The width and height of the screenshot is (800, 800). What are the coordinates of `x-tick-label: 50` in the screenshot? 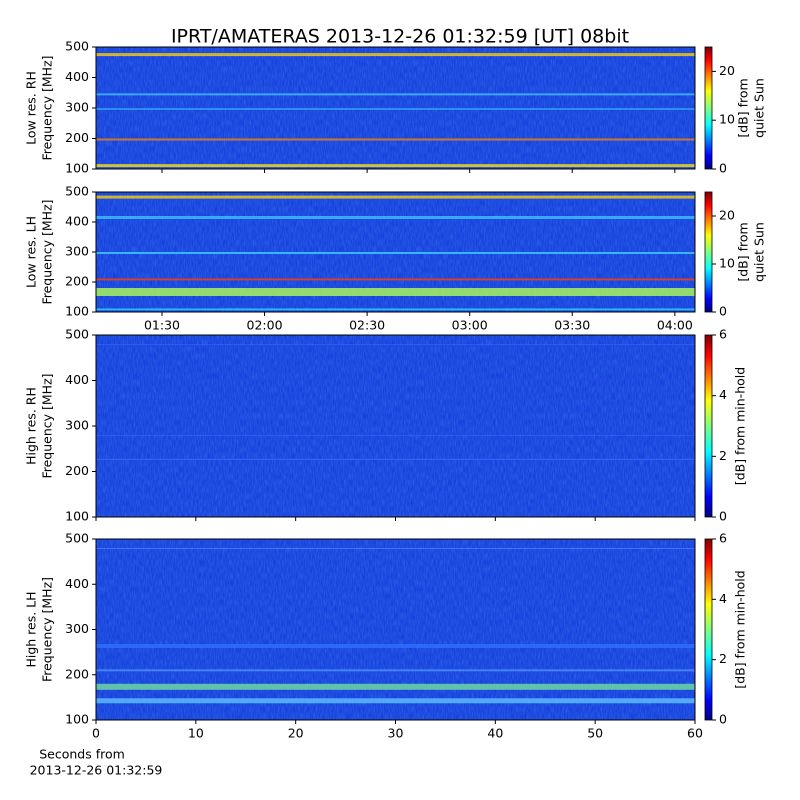 It's located at (595, 733).